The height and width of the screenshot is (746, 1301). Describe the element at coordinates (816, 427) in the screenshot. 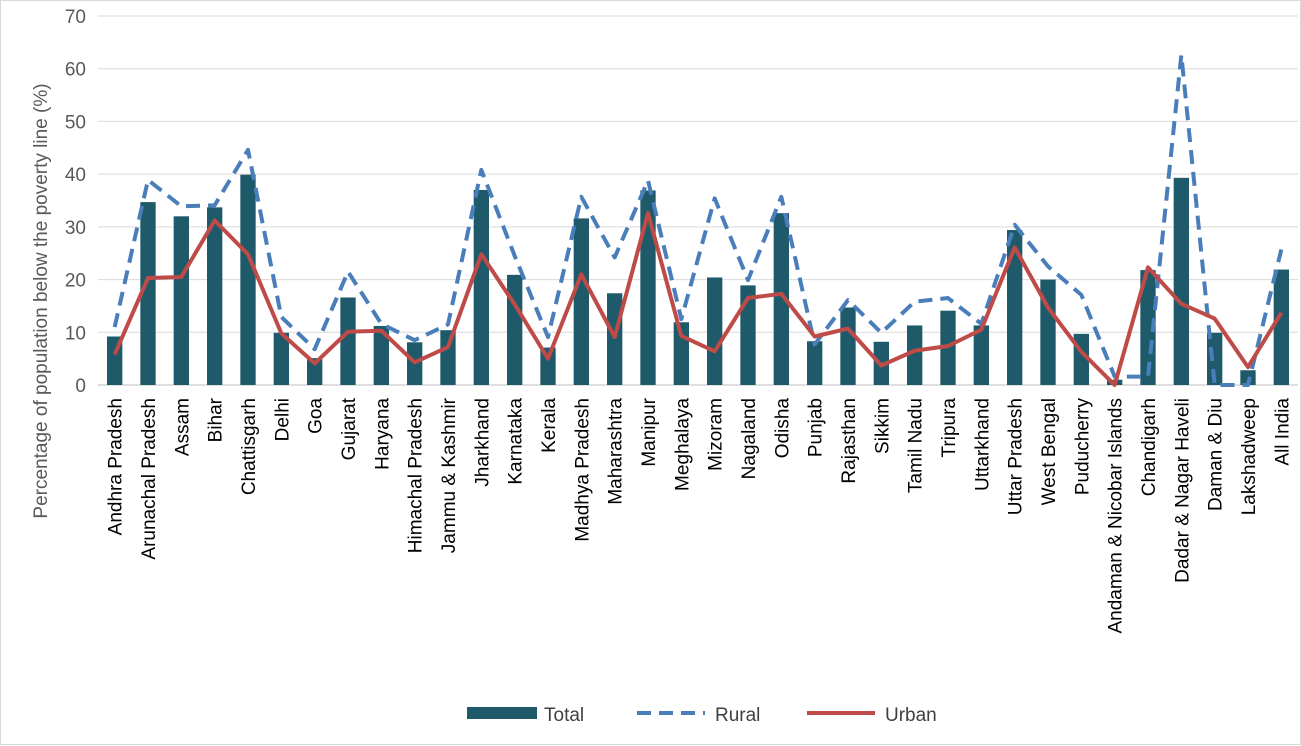

I see `x-category-label: Punjab` at that location.